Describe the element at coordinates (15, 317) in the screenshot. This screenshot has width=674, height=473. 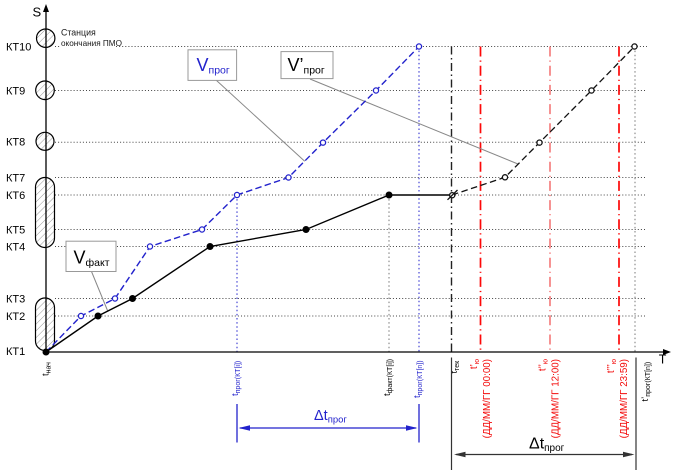
I see `svg-text: КТ2` at that location.